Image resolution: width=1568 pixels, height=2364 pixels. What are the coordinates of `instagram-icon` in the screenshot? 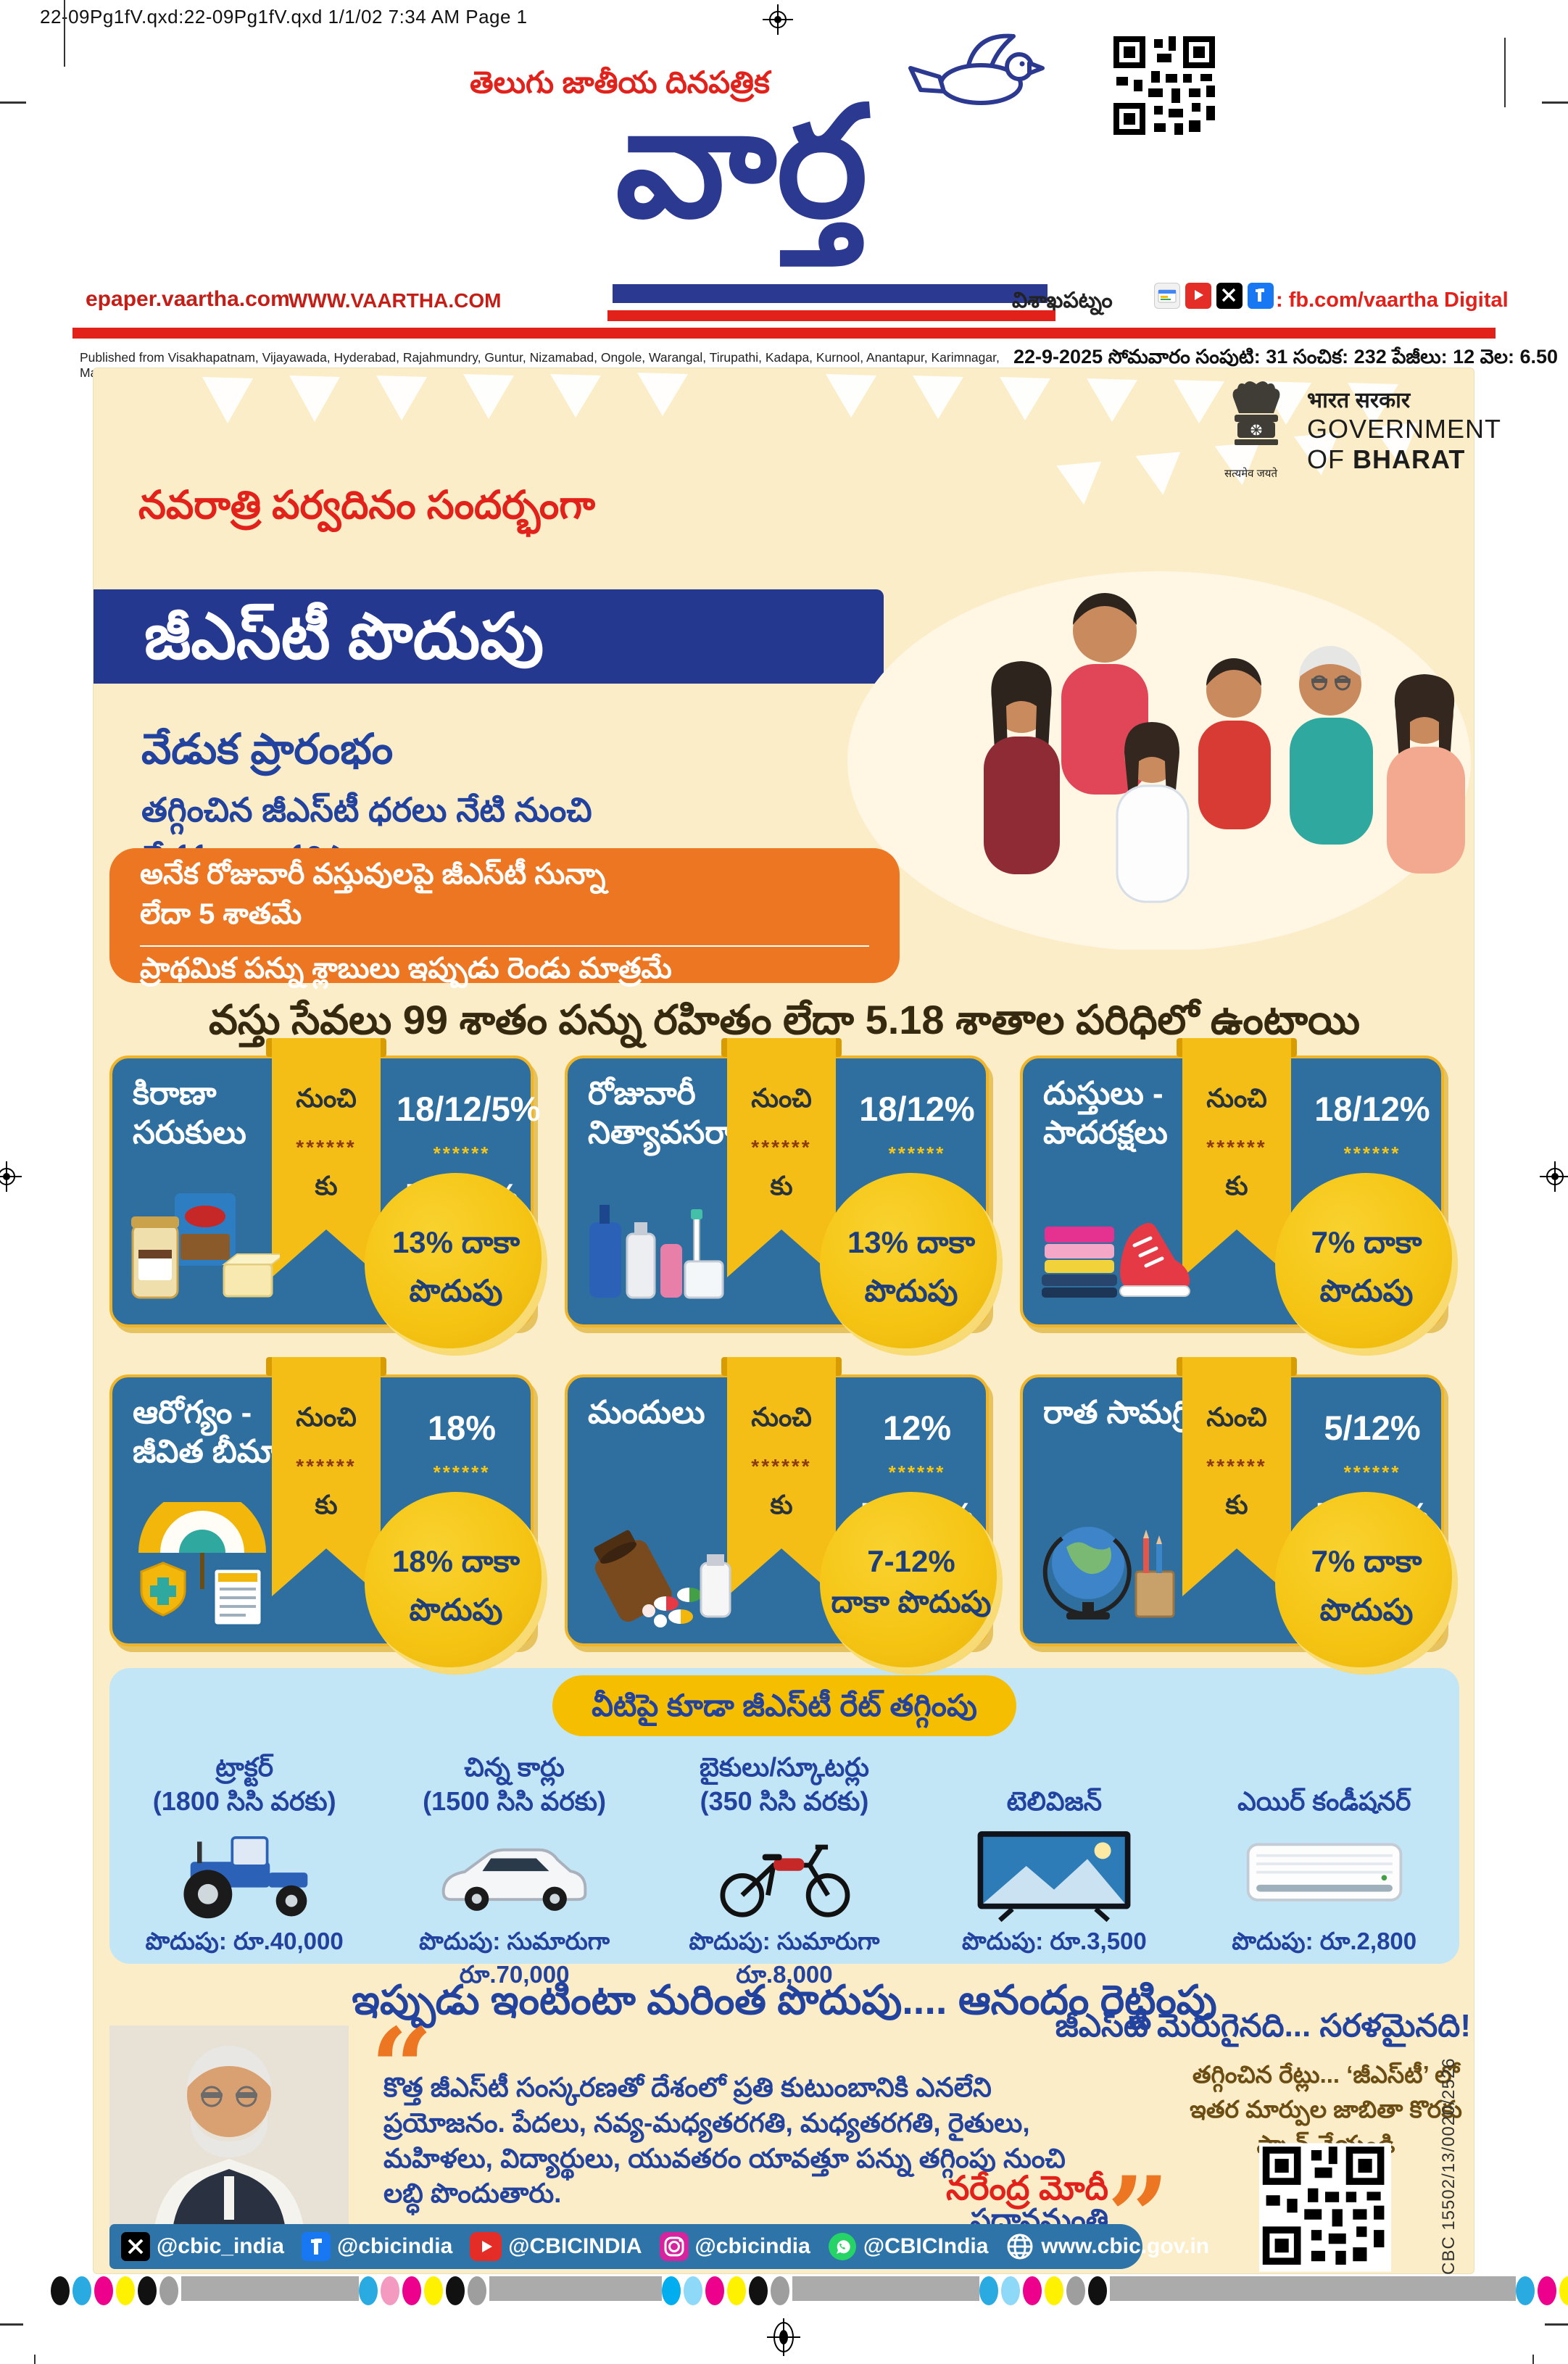 It's located at (674, 2246).